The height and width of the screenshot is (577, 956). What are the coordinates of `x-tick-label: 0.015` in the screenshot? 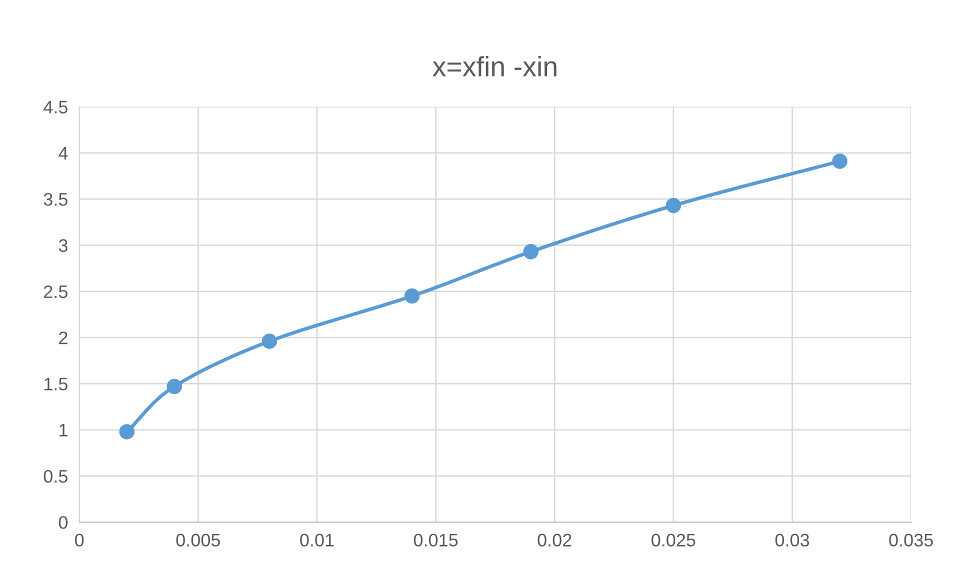 It's located at (436, 540).